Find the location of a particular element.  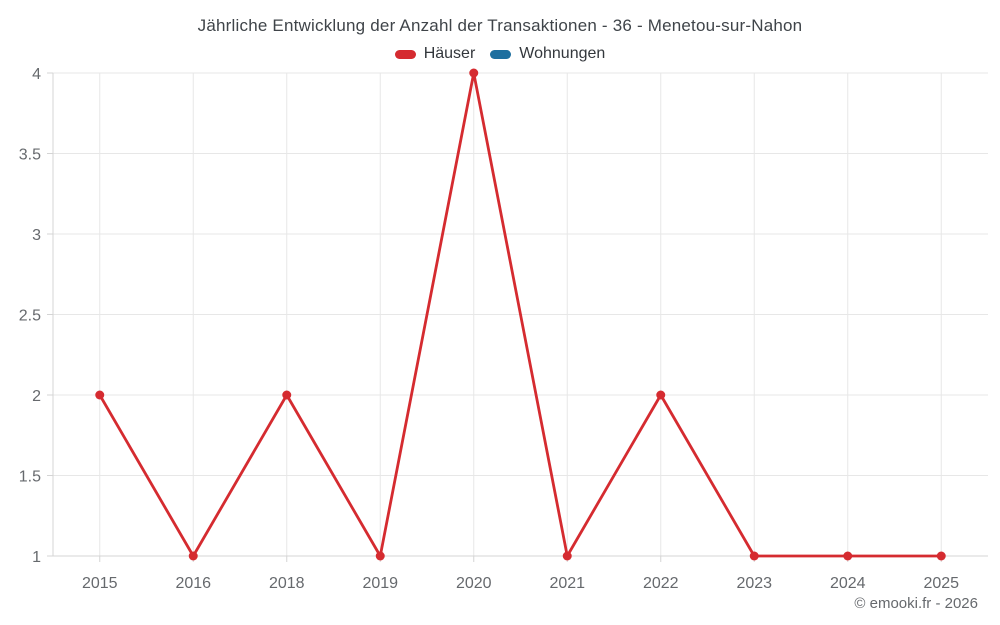

x-axis-label-2016: 2016 is located at coordinates (193, 583).